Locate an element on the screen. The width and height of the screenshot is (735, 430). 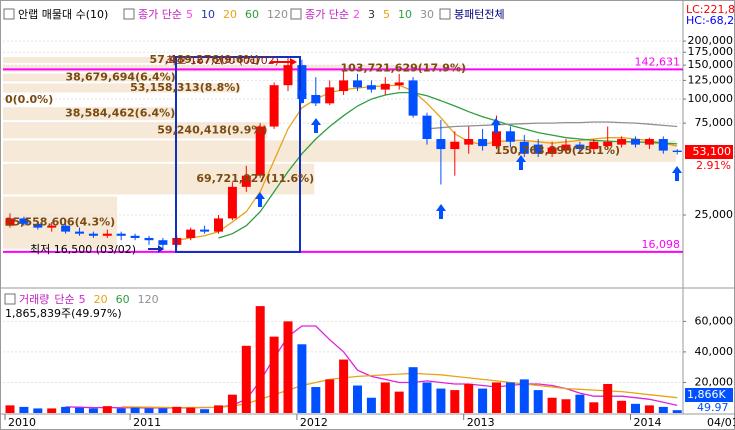
y-tick-label: 100,000 is located at coordinates (711, 98).